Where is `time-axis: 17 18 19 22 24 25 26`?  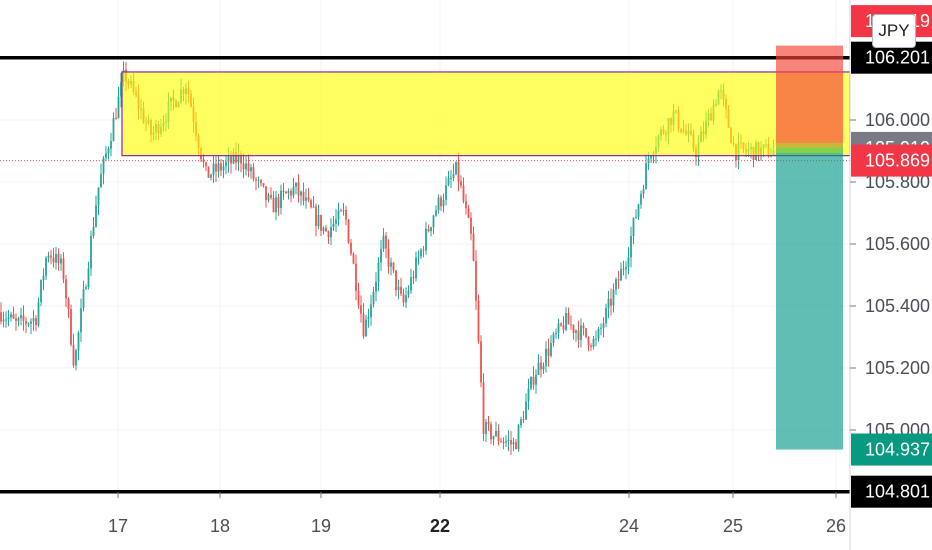
time-axis: 17 18 19 22 24 25 26 is located at coordinates (477, 514).